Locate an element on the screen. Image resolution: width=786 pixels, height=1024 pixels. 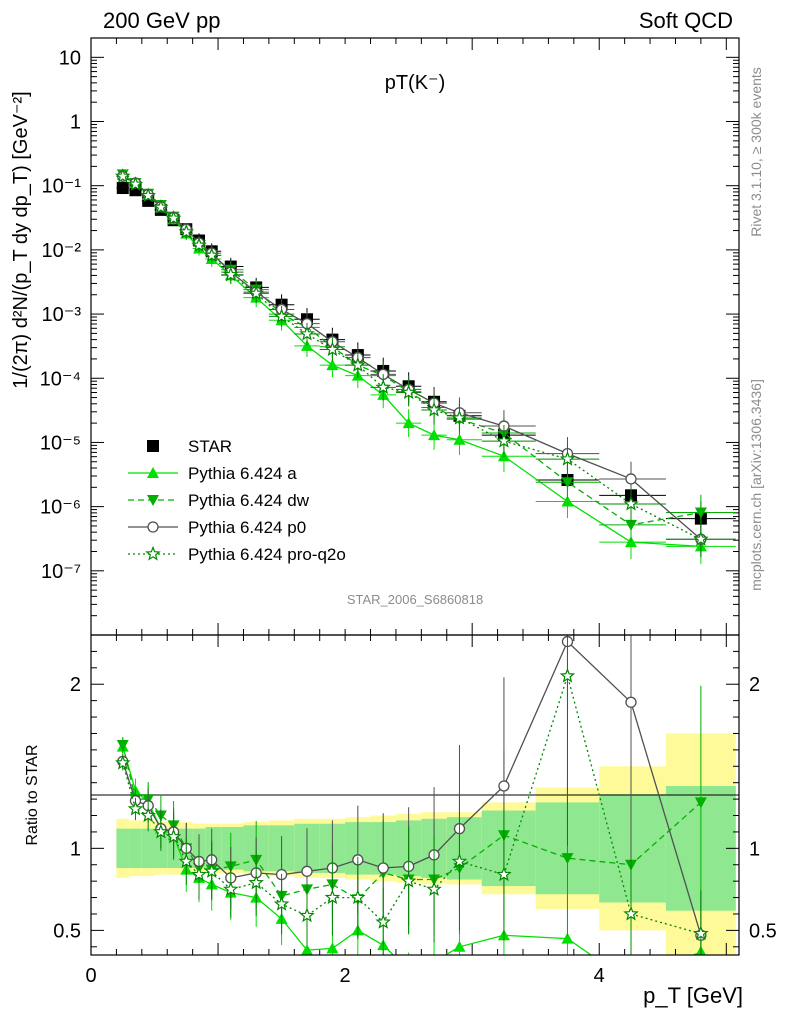
legend-entry: Pythia 6.424 dw is located at coordinates (219, 500).